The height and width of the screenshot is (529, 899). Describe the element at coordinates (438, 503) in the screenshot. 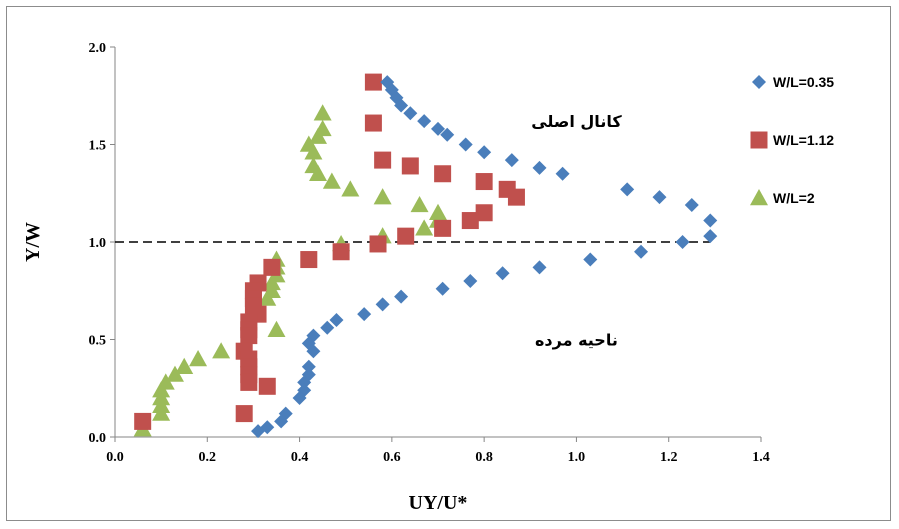

I see `x-axis-title: UY/U*` at that location.